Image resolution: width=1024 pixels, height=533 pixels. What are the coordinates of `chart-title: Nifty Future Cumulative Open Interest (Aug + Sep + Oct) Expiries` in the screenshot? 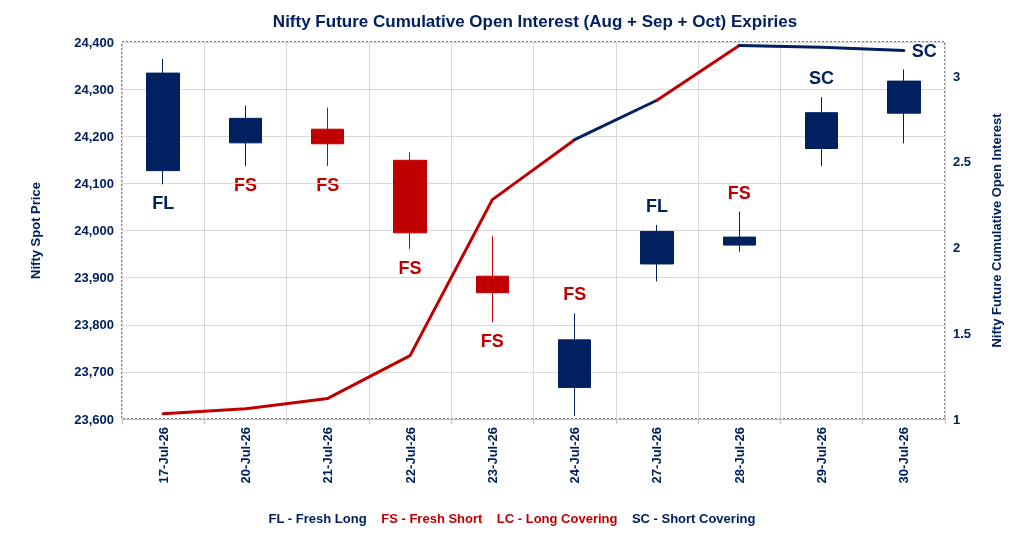 It's located at (535, 21).